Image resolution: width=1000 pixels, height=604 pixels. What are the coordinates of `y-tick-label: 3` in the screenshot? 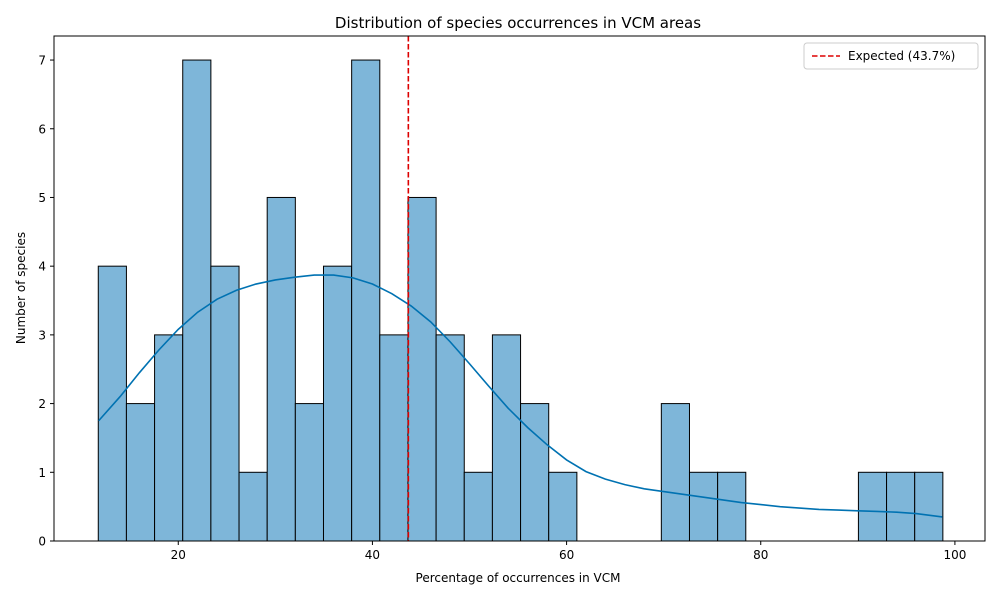 It's located at (42, 335).